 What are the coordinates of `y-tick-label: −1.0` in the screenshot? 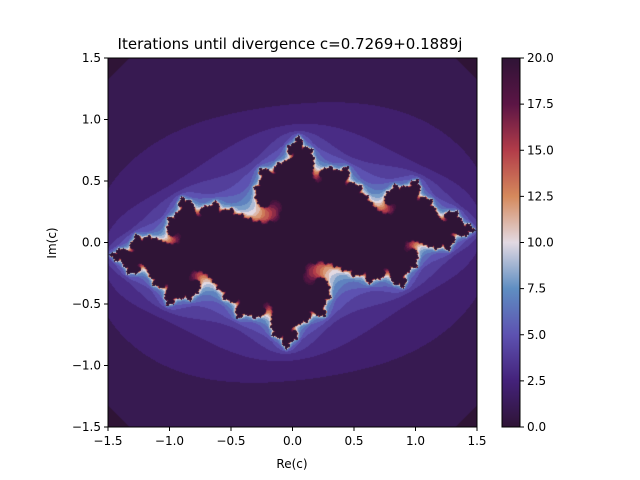 It's located at (86, 366).